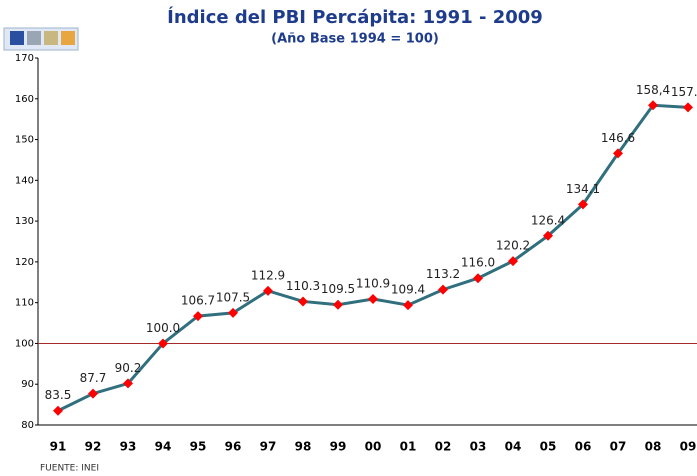 Image resolution: width=697 pixels, height=476 pixels. What do you see at coordinates (24, 140) in the screenshot?
I see `y-tick-label: 150` at bounding box center [24, 140].